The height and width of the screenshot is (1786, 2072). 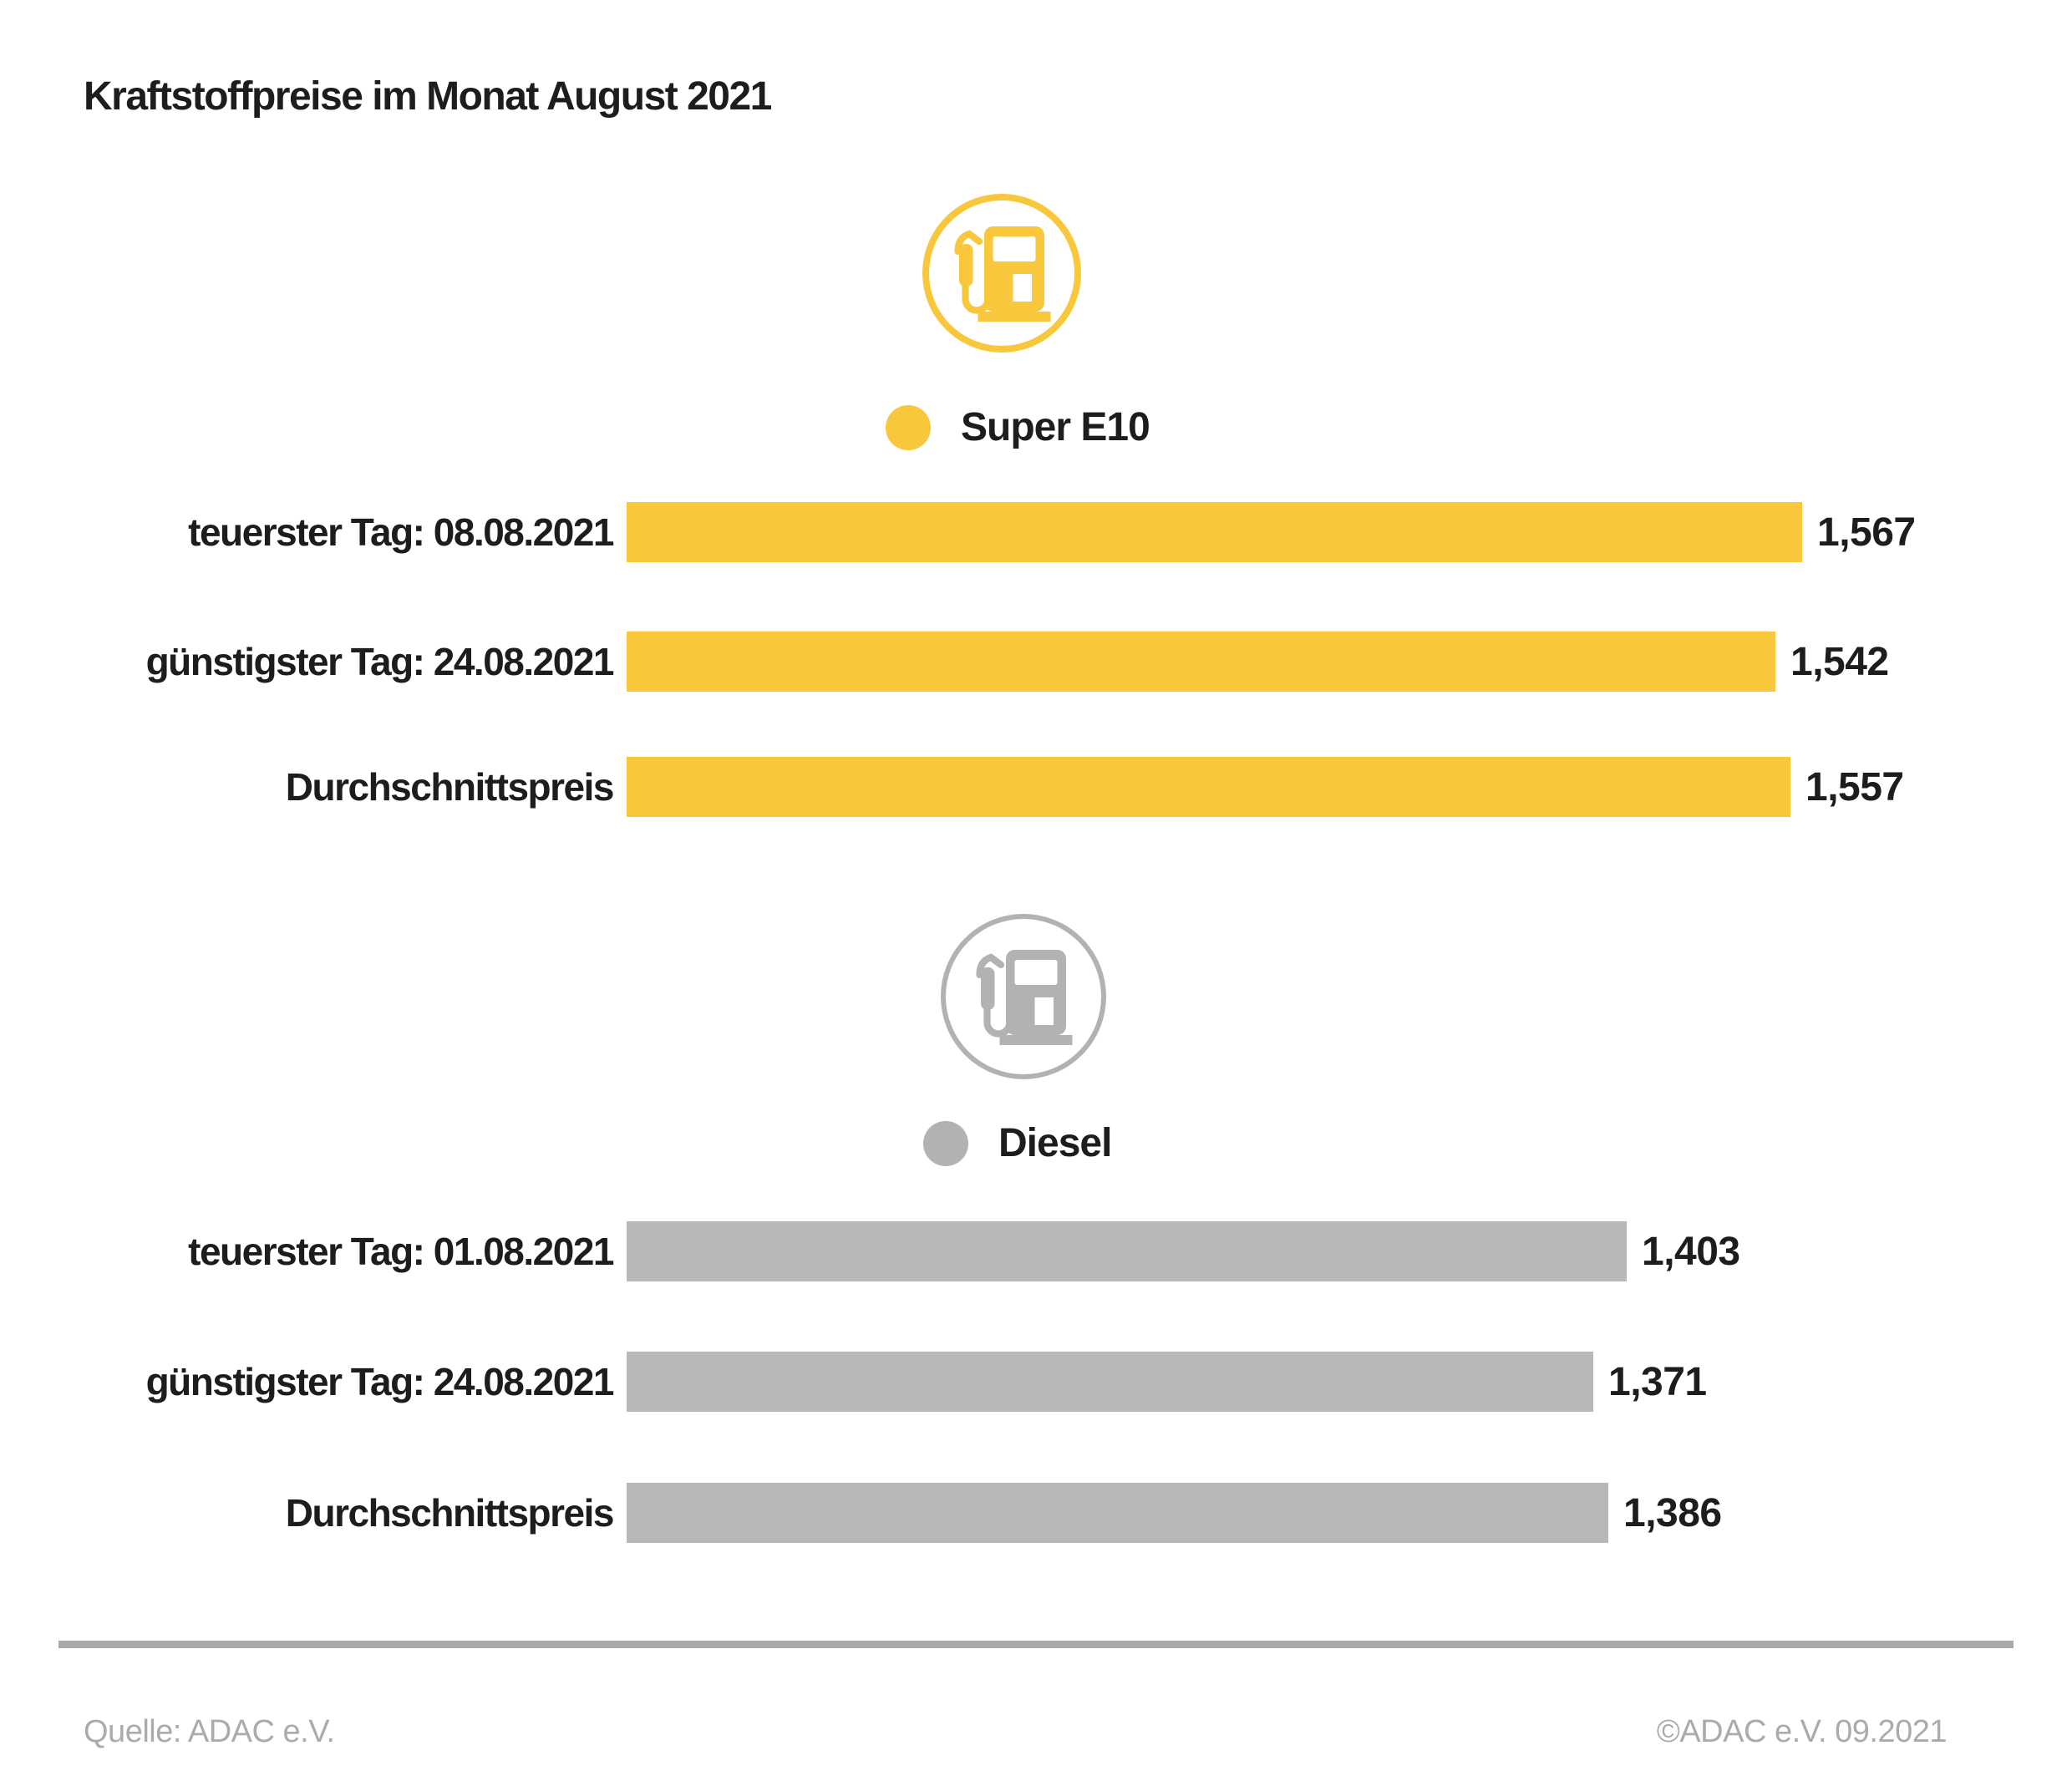 I want to click on diesel-legend-dot-icon, so click(x=946, y=1143).